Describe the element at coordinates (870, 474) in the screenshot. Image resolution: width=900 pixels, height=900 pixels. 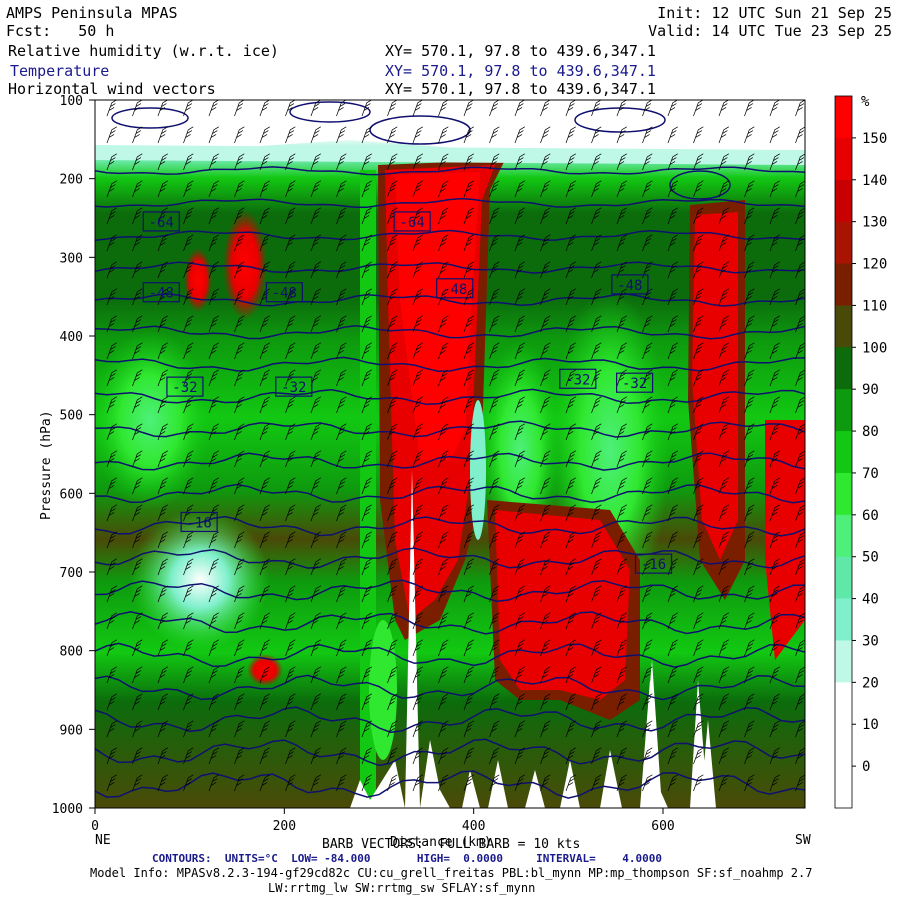
I see `colorbar-label: 70` at that location.